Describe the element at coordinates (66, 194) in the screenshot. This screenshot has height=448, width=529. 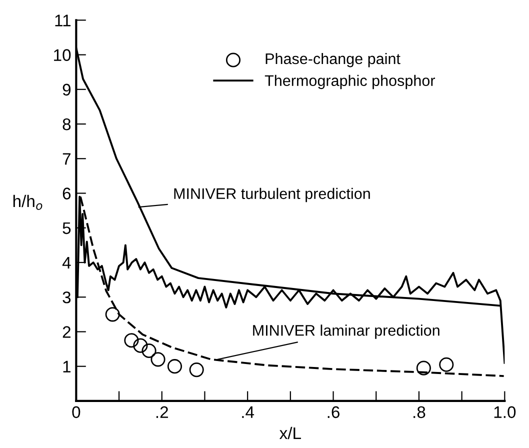
I see `y-tick-label: 6` at that location.